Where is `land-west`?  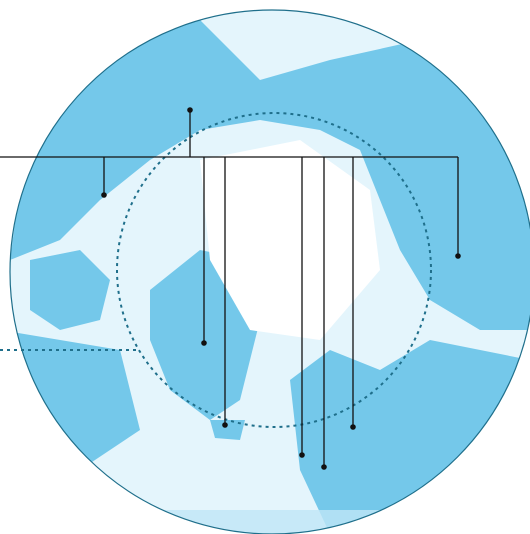
land-west is located at coordinates (70, 290).